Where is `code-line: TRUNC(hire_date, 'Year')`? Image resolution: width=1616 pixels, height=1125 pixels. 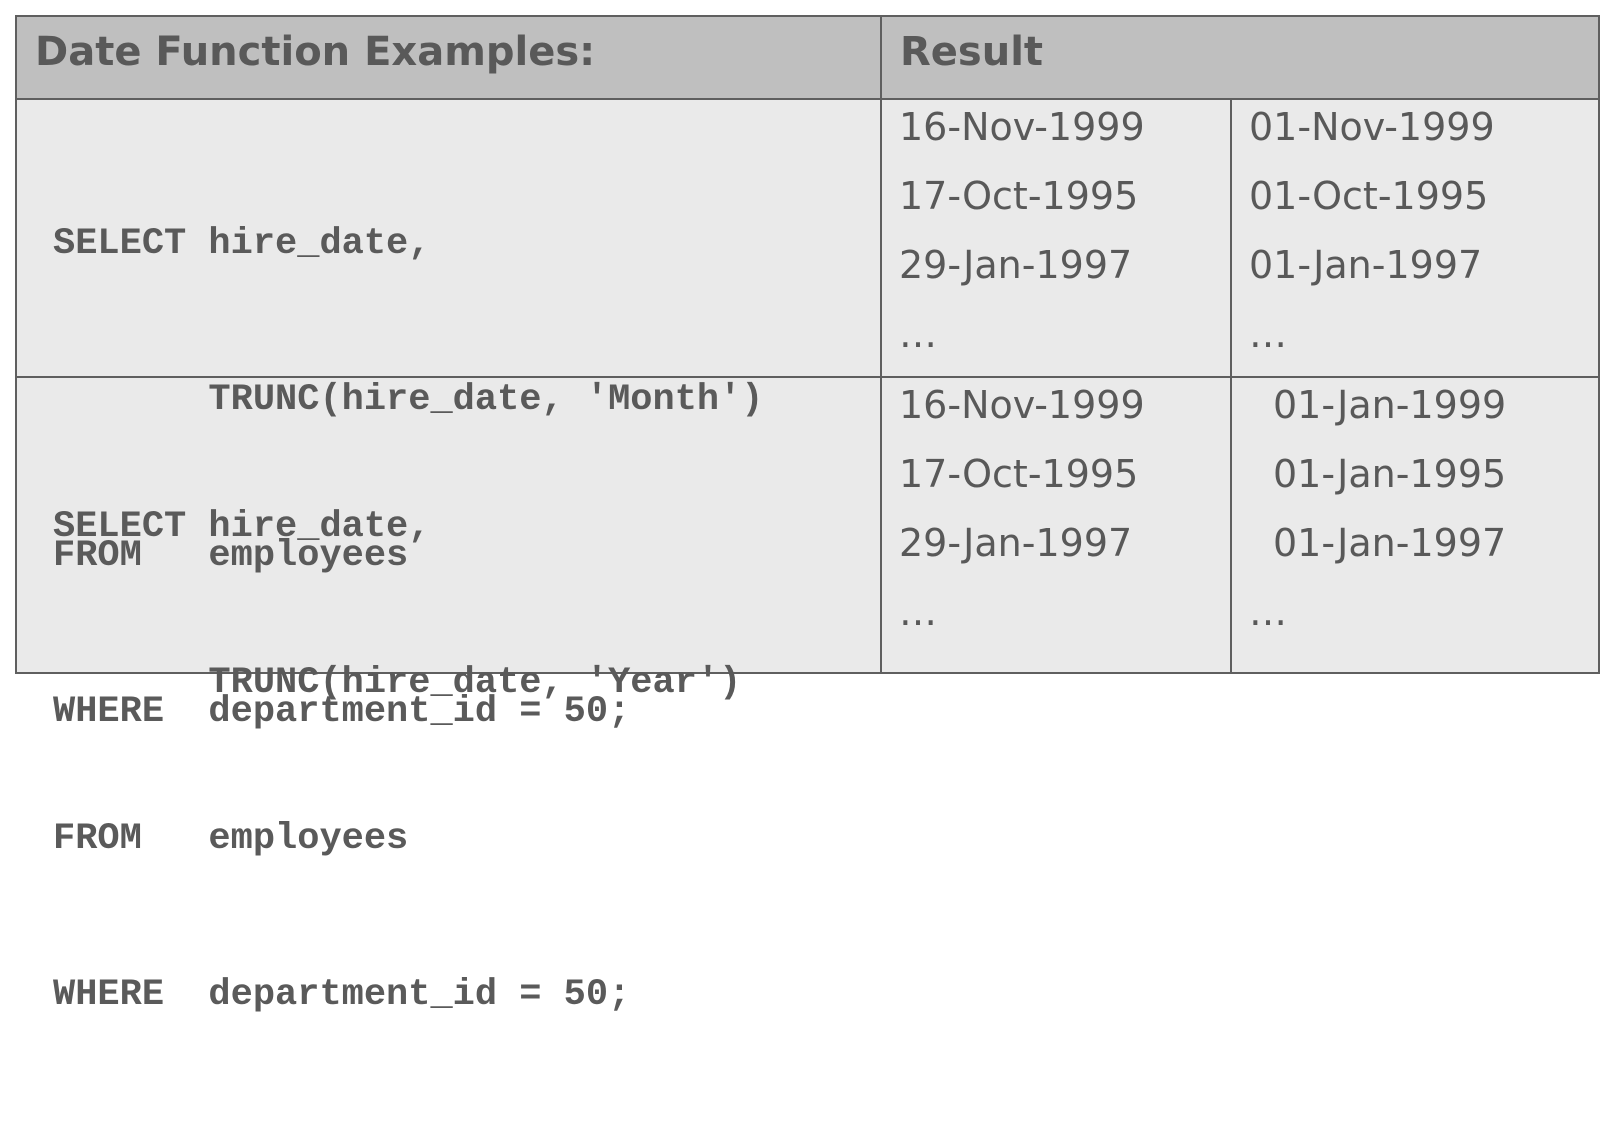
code-line: TRUNC(hire_date, 'Year') is located at coordinates (397, 683).